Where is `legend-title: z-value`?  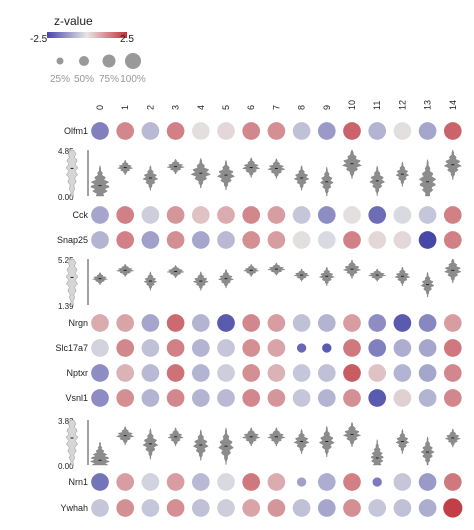
legend-title: z-value is located at coordinates (73, 21).